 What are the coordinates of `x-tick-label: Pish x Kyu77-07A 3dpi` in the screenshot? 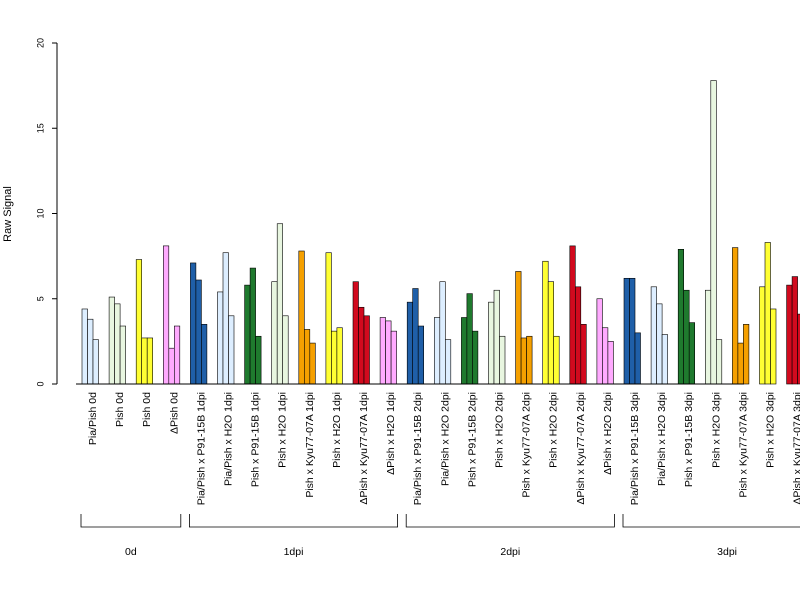 It's located at (743, 445).